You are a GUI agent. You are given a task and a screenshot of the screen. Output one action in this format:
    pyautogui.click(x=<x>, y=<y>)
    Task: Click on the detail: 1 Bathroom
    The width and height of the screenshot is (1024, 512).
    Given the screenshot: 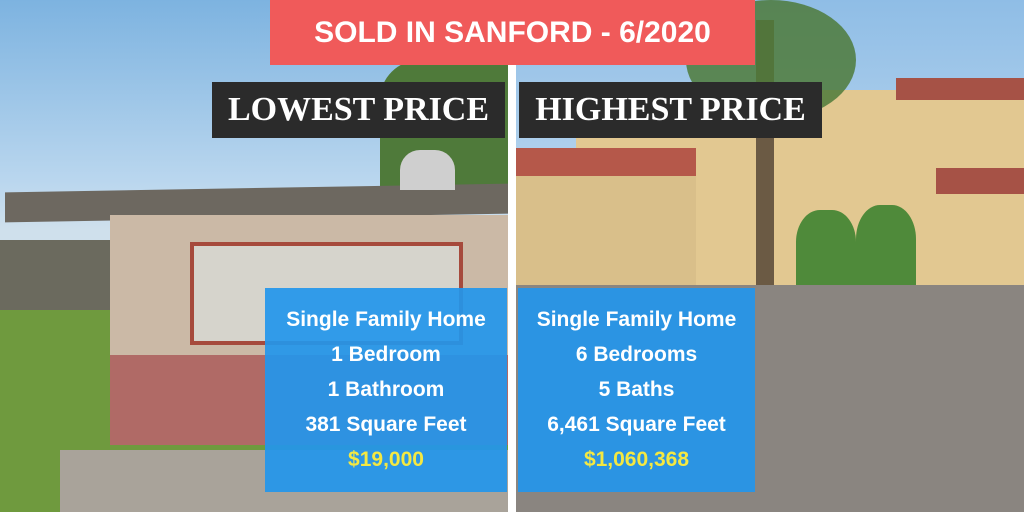 What is the action you would take?
    pyautogui.click(x=386, y=389)
    